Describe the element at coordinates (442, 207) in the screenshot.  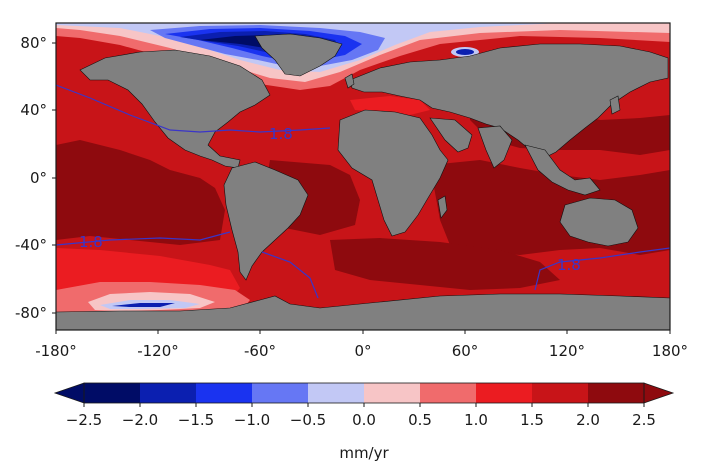
I see `madagascar` at that location.